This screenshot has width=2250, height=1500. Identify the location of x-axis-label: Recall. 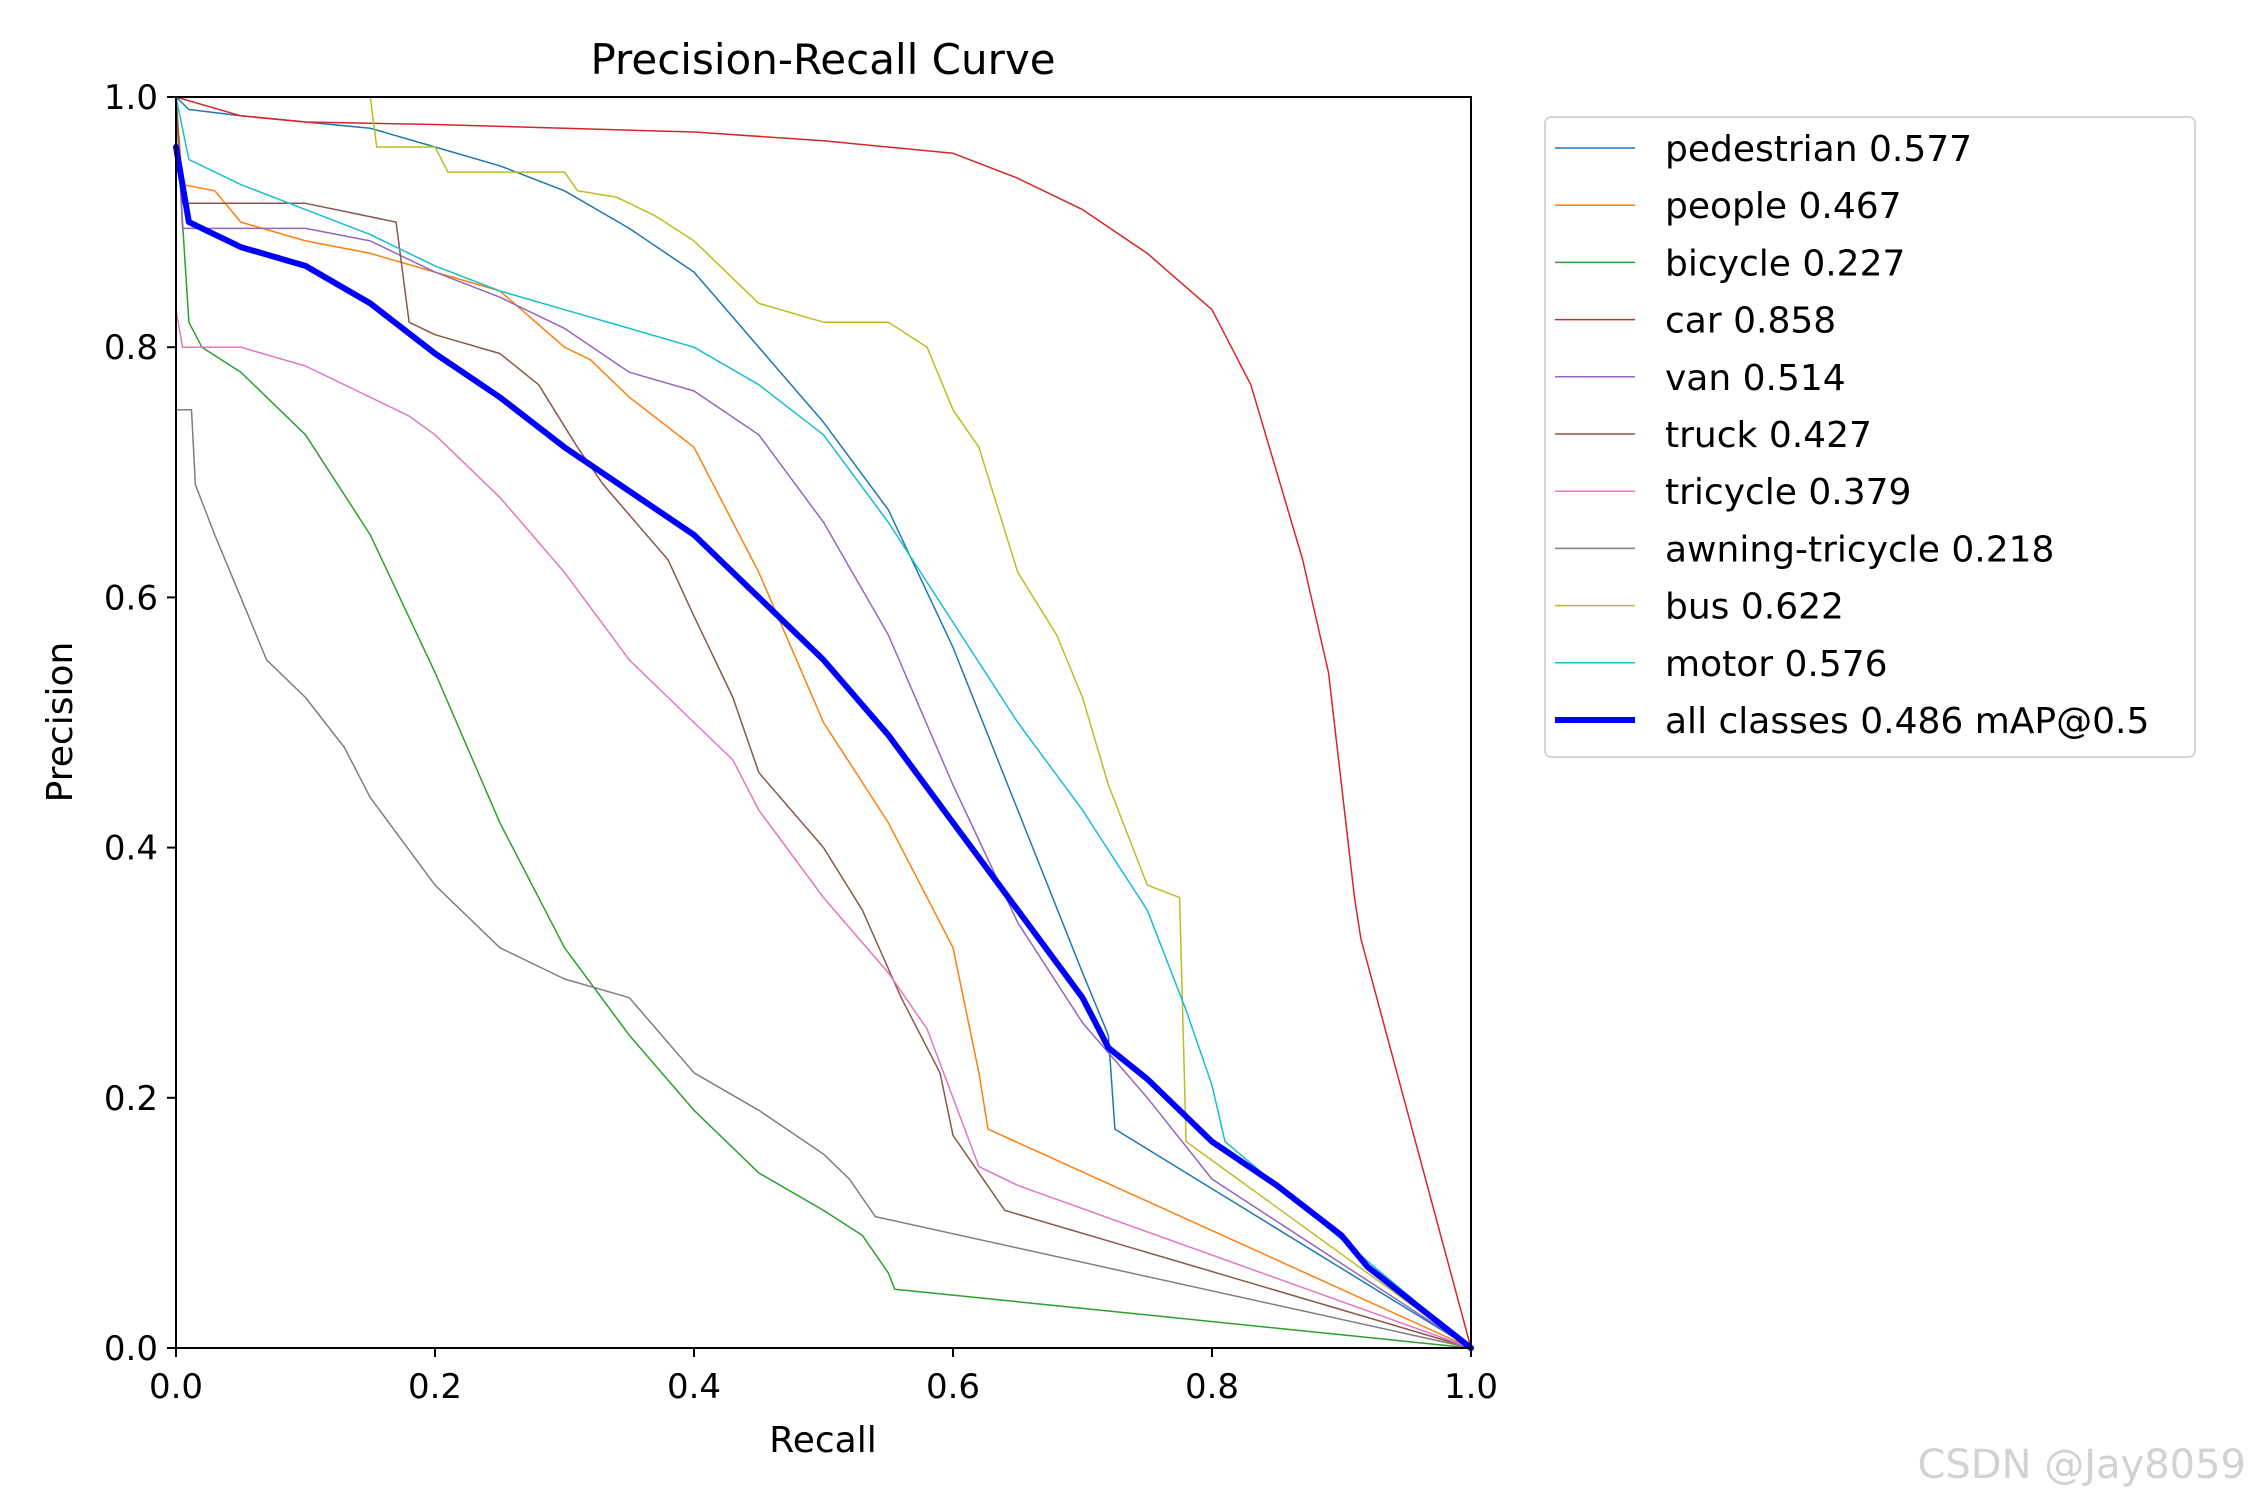
(822, 1440).